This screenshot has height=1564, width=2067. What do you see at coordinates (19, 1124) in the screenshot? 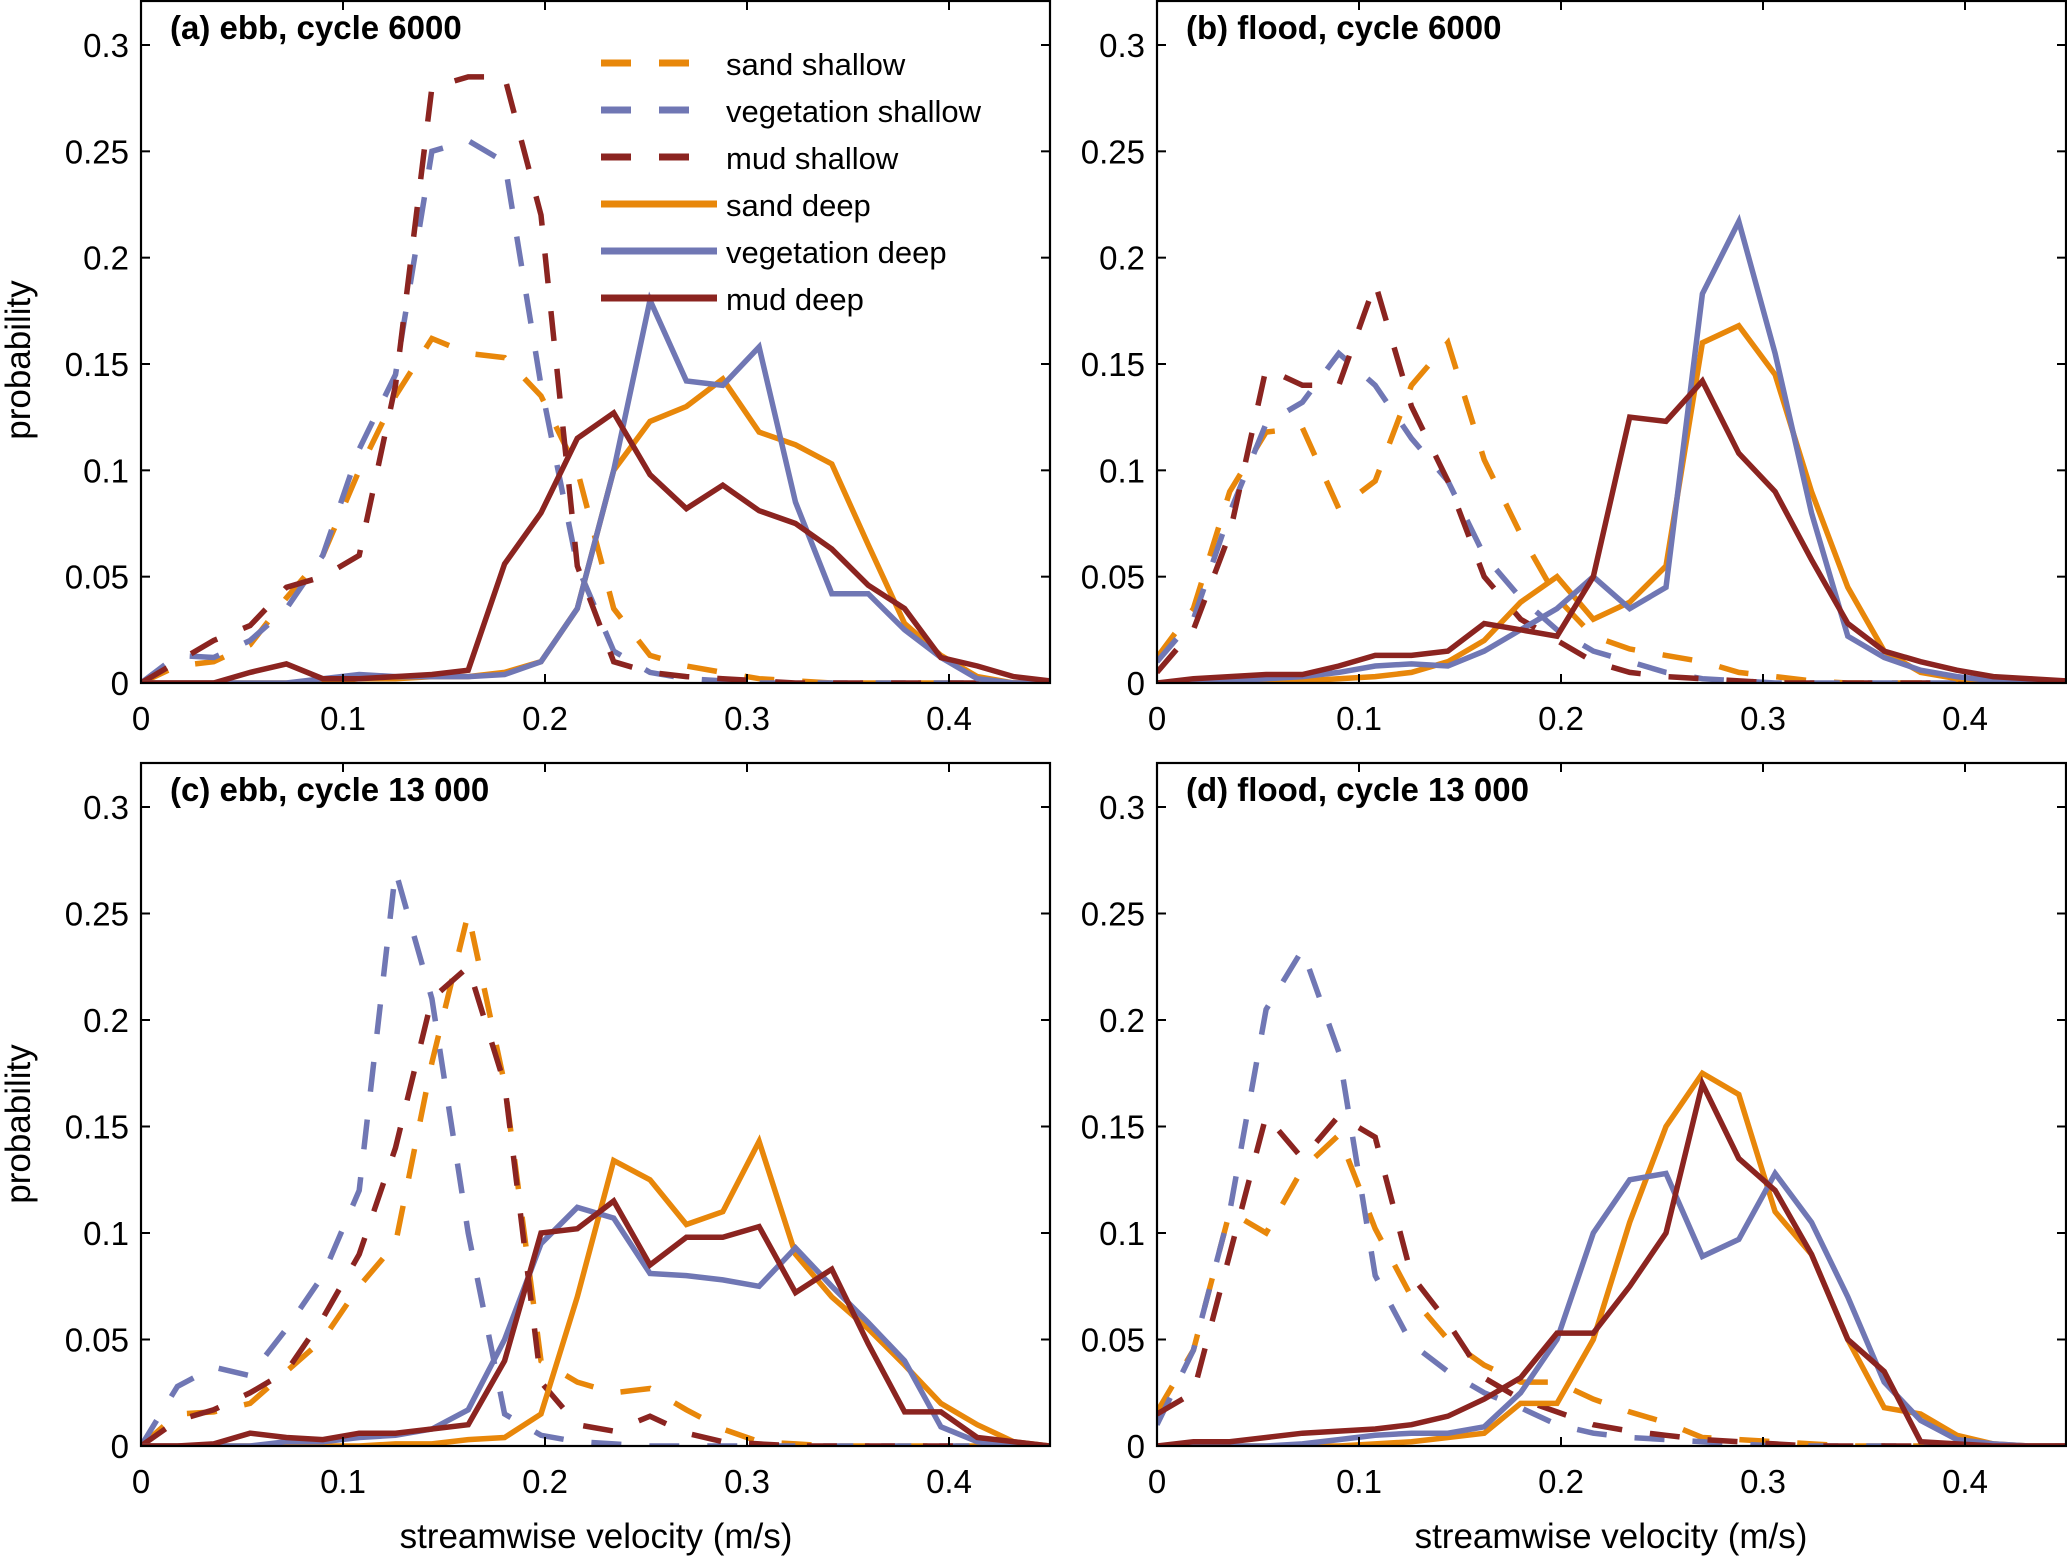
I see `ylabel-bottom: probability` at bounding box center [19, 1124].